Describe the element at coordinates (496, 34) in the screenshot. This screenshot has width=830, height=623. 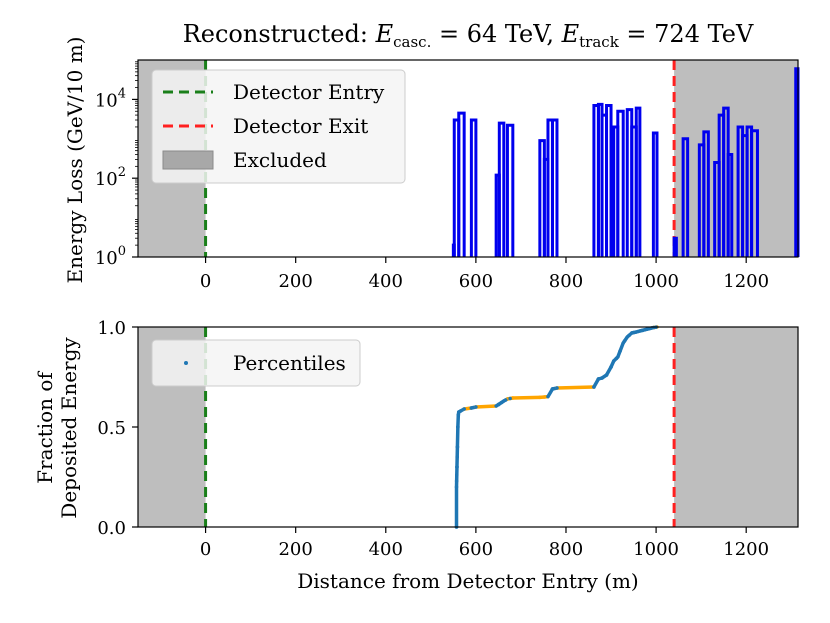
I see `title-part: = 64 TeV,` at that location.